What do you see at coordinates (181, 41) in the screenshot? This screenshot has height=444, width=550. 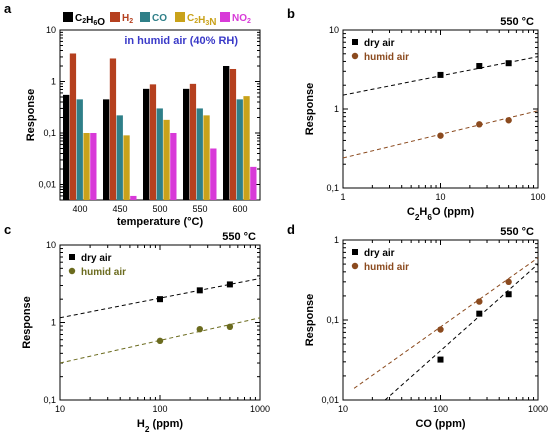 I see `humid-air-annotation: in humid air (40% RH)` at bounding box center [181, 41].